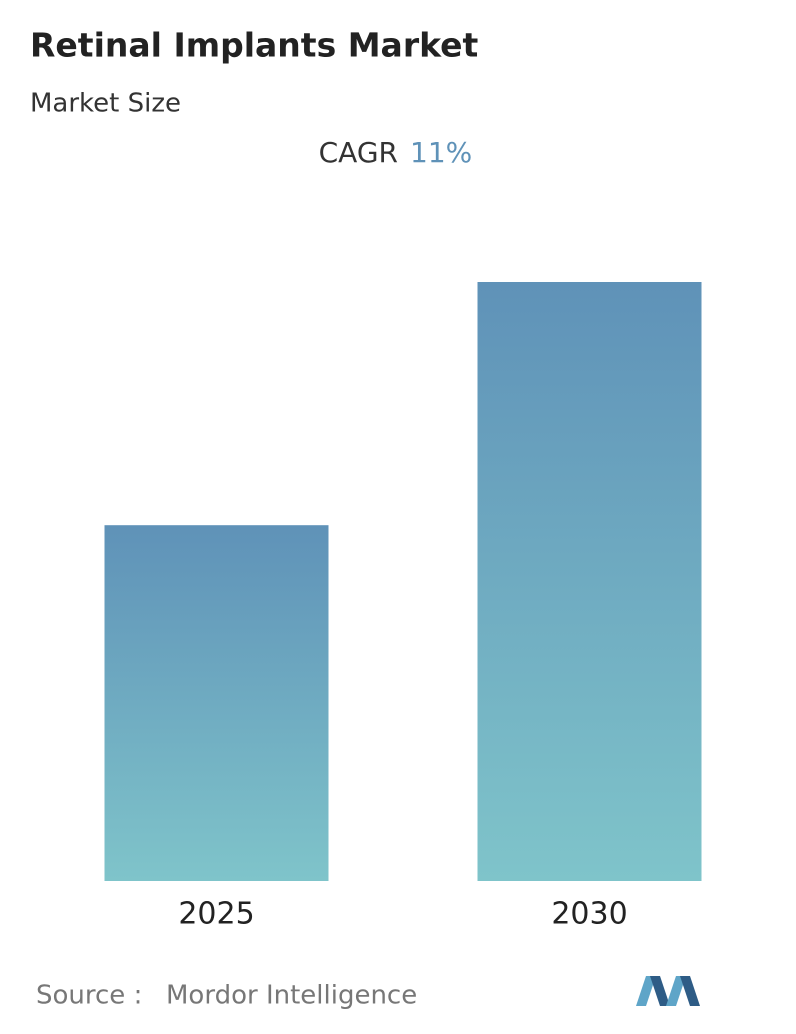 The width and height of the screenshot is (796, 1034). What do you see at coordinates (216, 703) in the screenshot?
I see `bar` at bounding box center [216, 703].